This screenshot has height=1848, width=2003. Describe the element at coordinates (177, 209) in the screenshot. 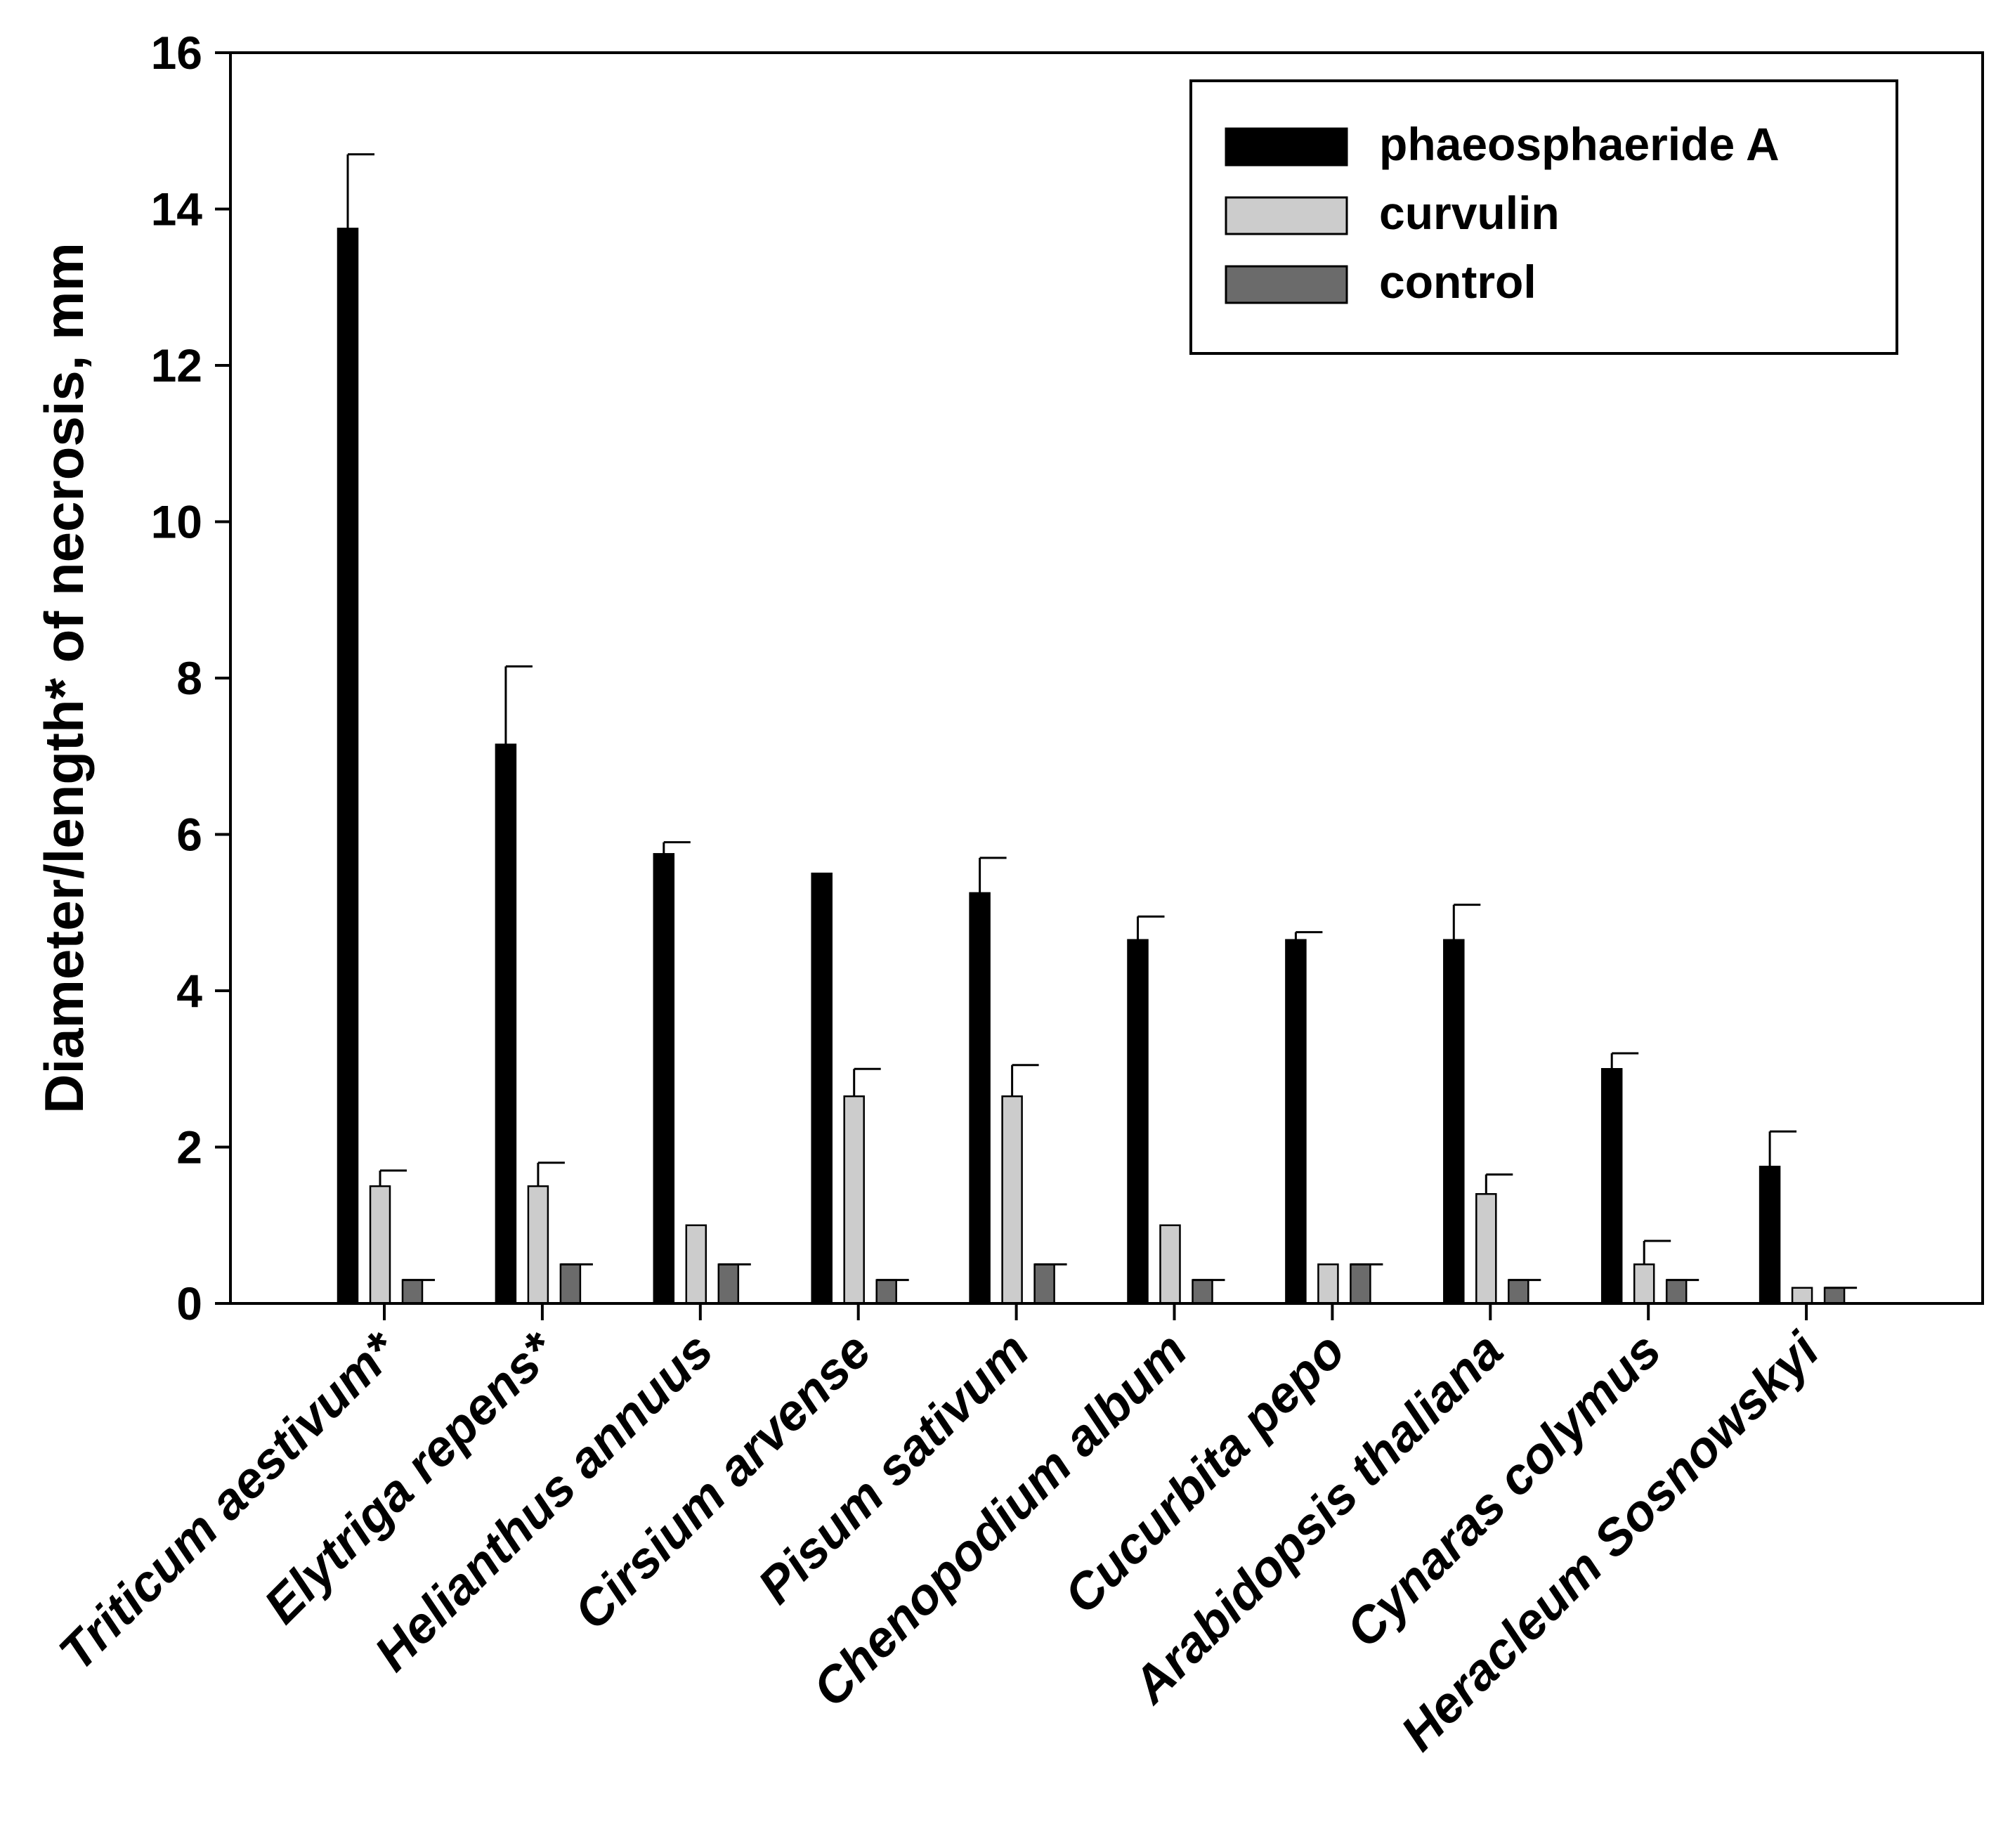

I see `y-tick-label: 14` at that location.